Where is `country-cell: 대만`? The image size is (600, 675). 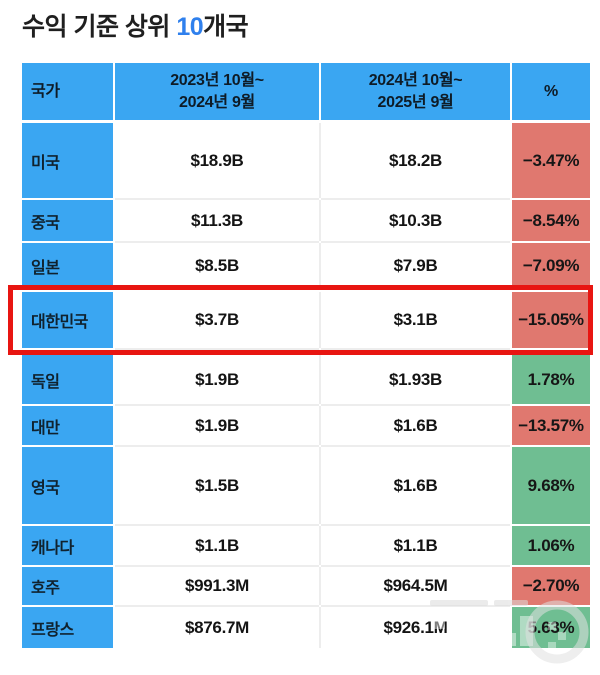 country-cell: 대만 is located at coordinates (67, 425).